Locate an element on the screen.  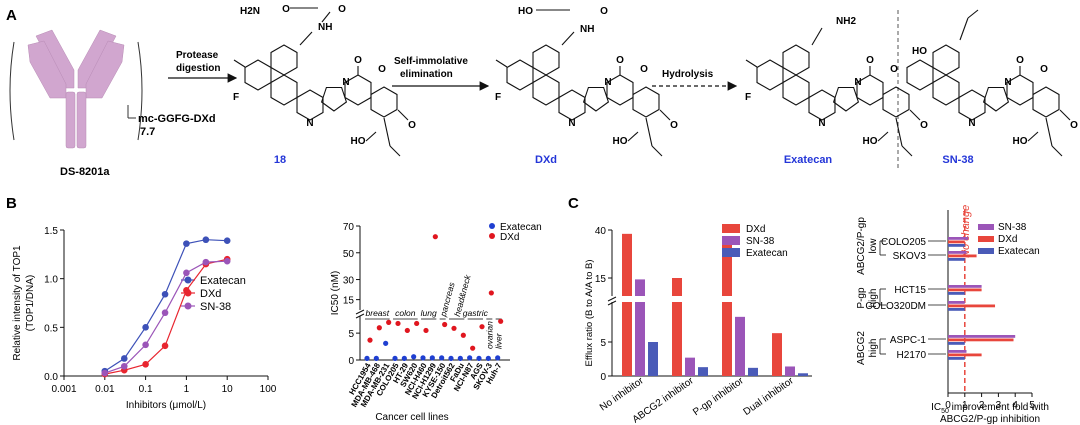
x-axis-label: ABCG2/P-gp inhibition is located at coordinates (990, 419).